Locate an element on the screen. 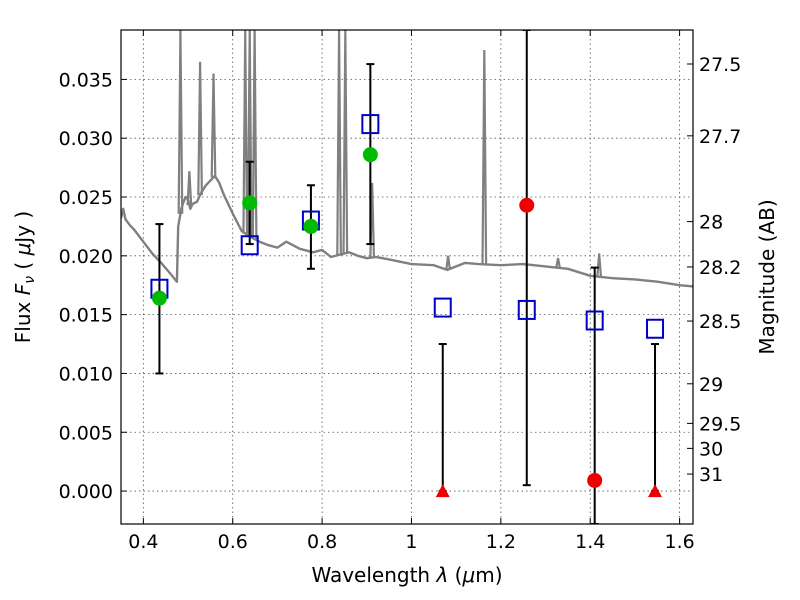  y2-tick-label: 30 is located at coordinates (711, 449).